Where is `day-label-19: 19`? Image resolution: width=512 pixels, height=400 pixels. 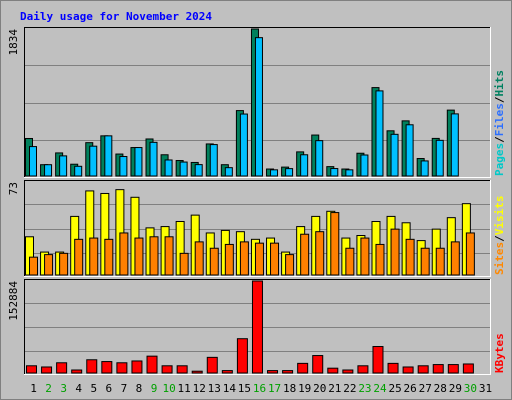
day-label-19: 19 is located at coordinates (304, 388).